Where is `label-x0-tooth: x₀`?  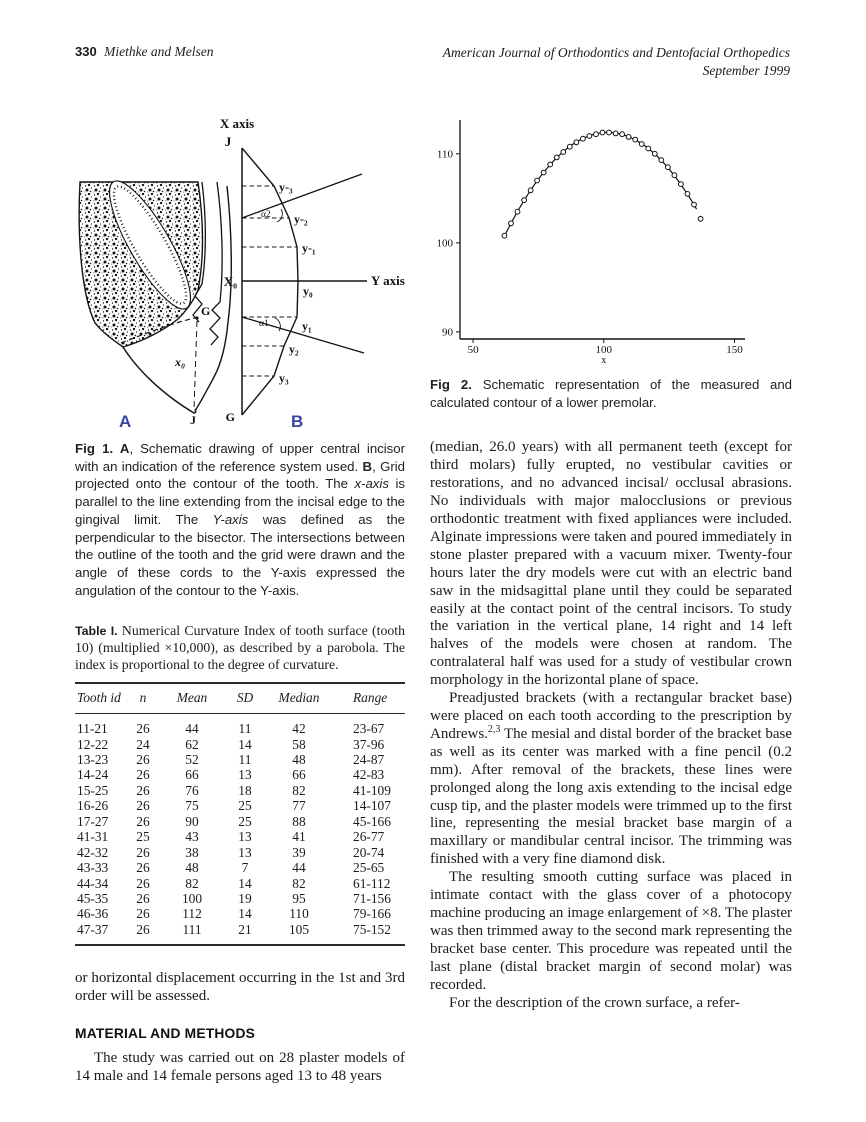 label-x0-tooth: x₀ is located at coordinates (179, 362).